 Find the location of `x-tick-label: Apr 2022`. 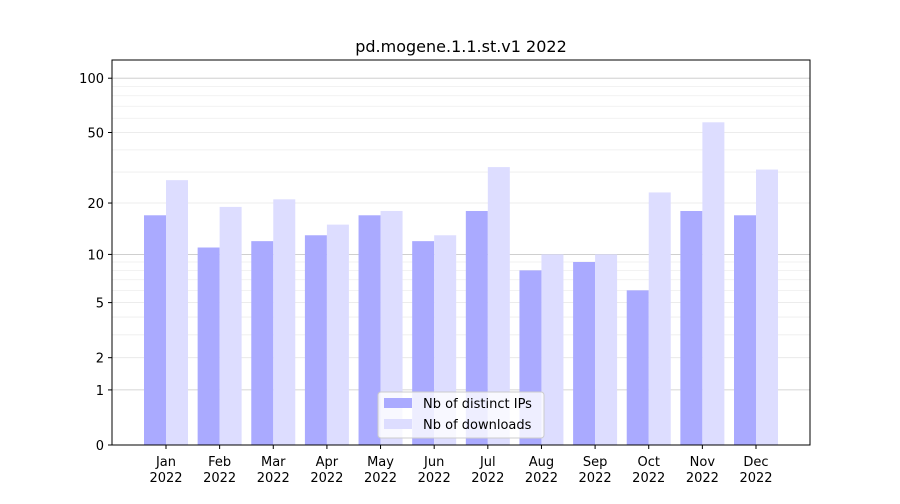

x-tick-label: Apr 2022 is located at coordinates (326, 470).